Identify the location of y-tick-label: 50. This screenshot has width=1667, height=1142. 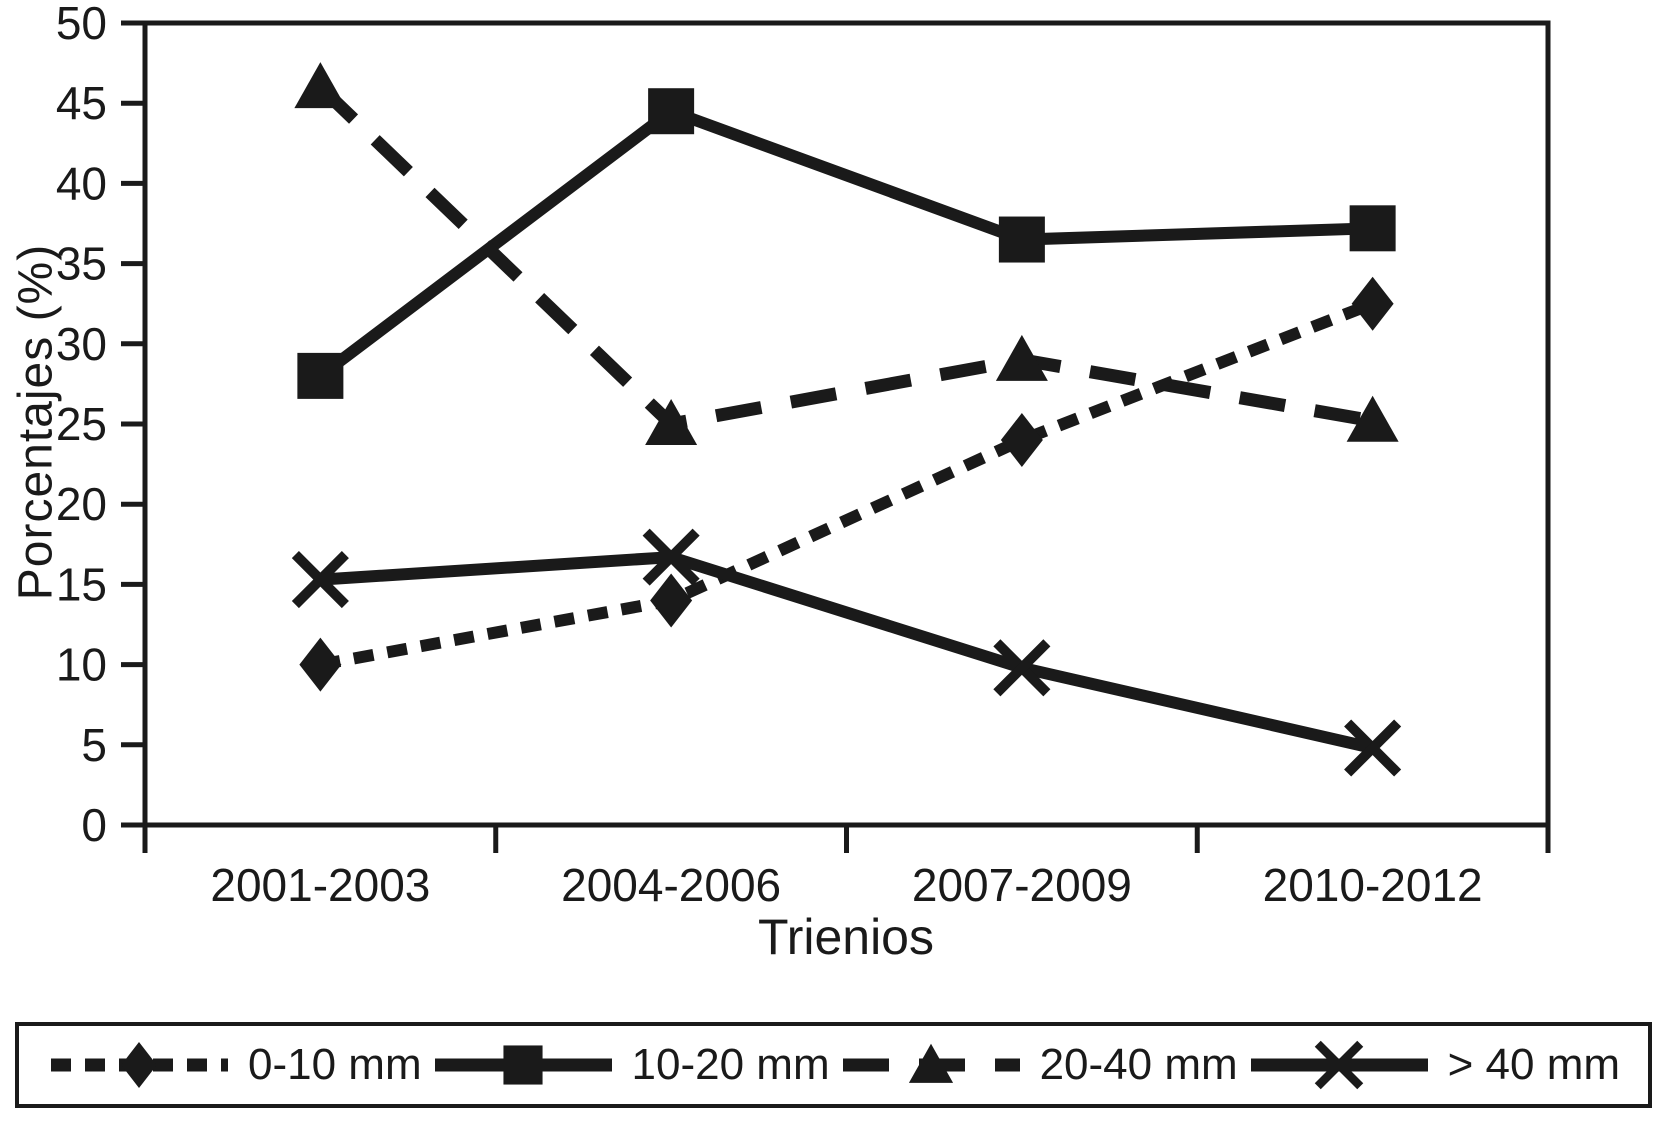
(81, 24).